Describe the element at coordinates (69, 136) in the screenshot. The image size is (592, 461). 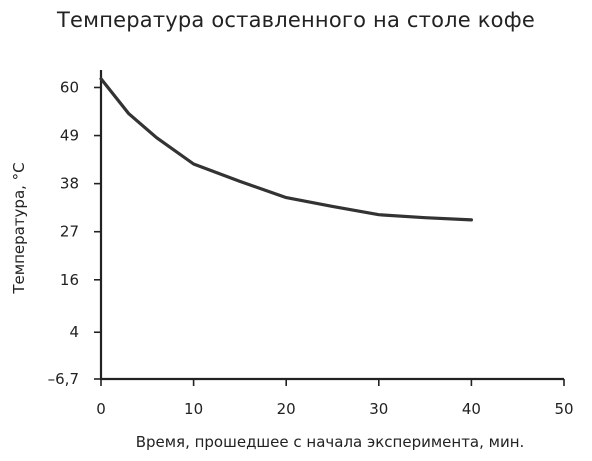
I see `y-tick-label: 49` at that location.